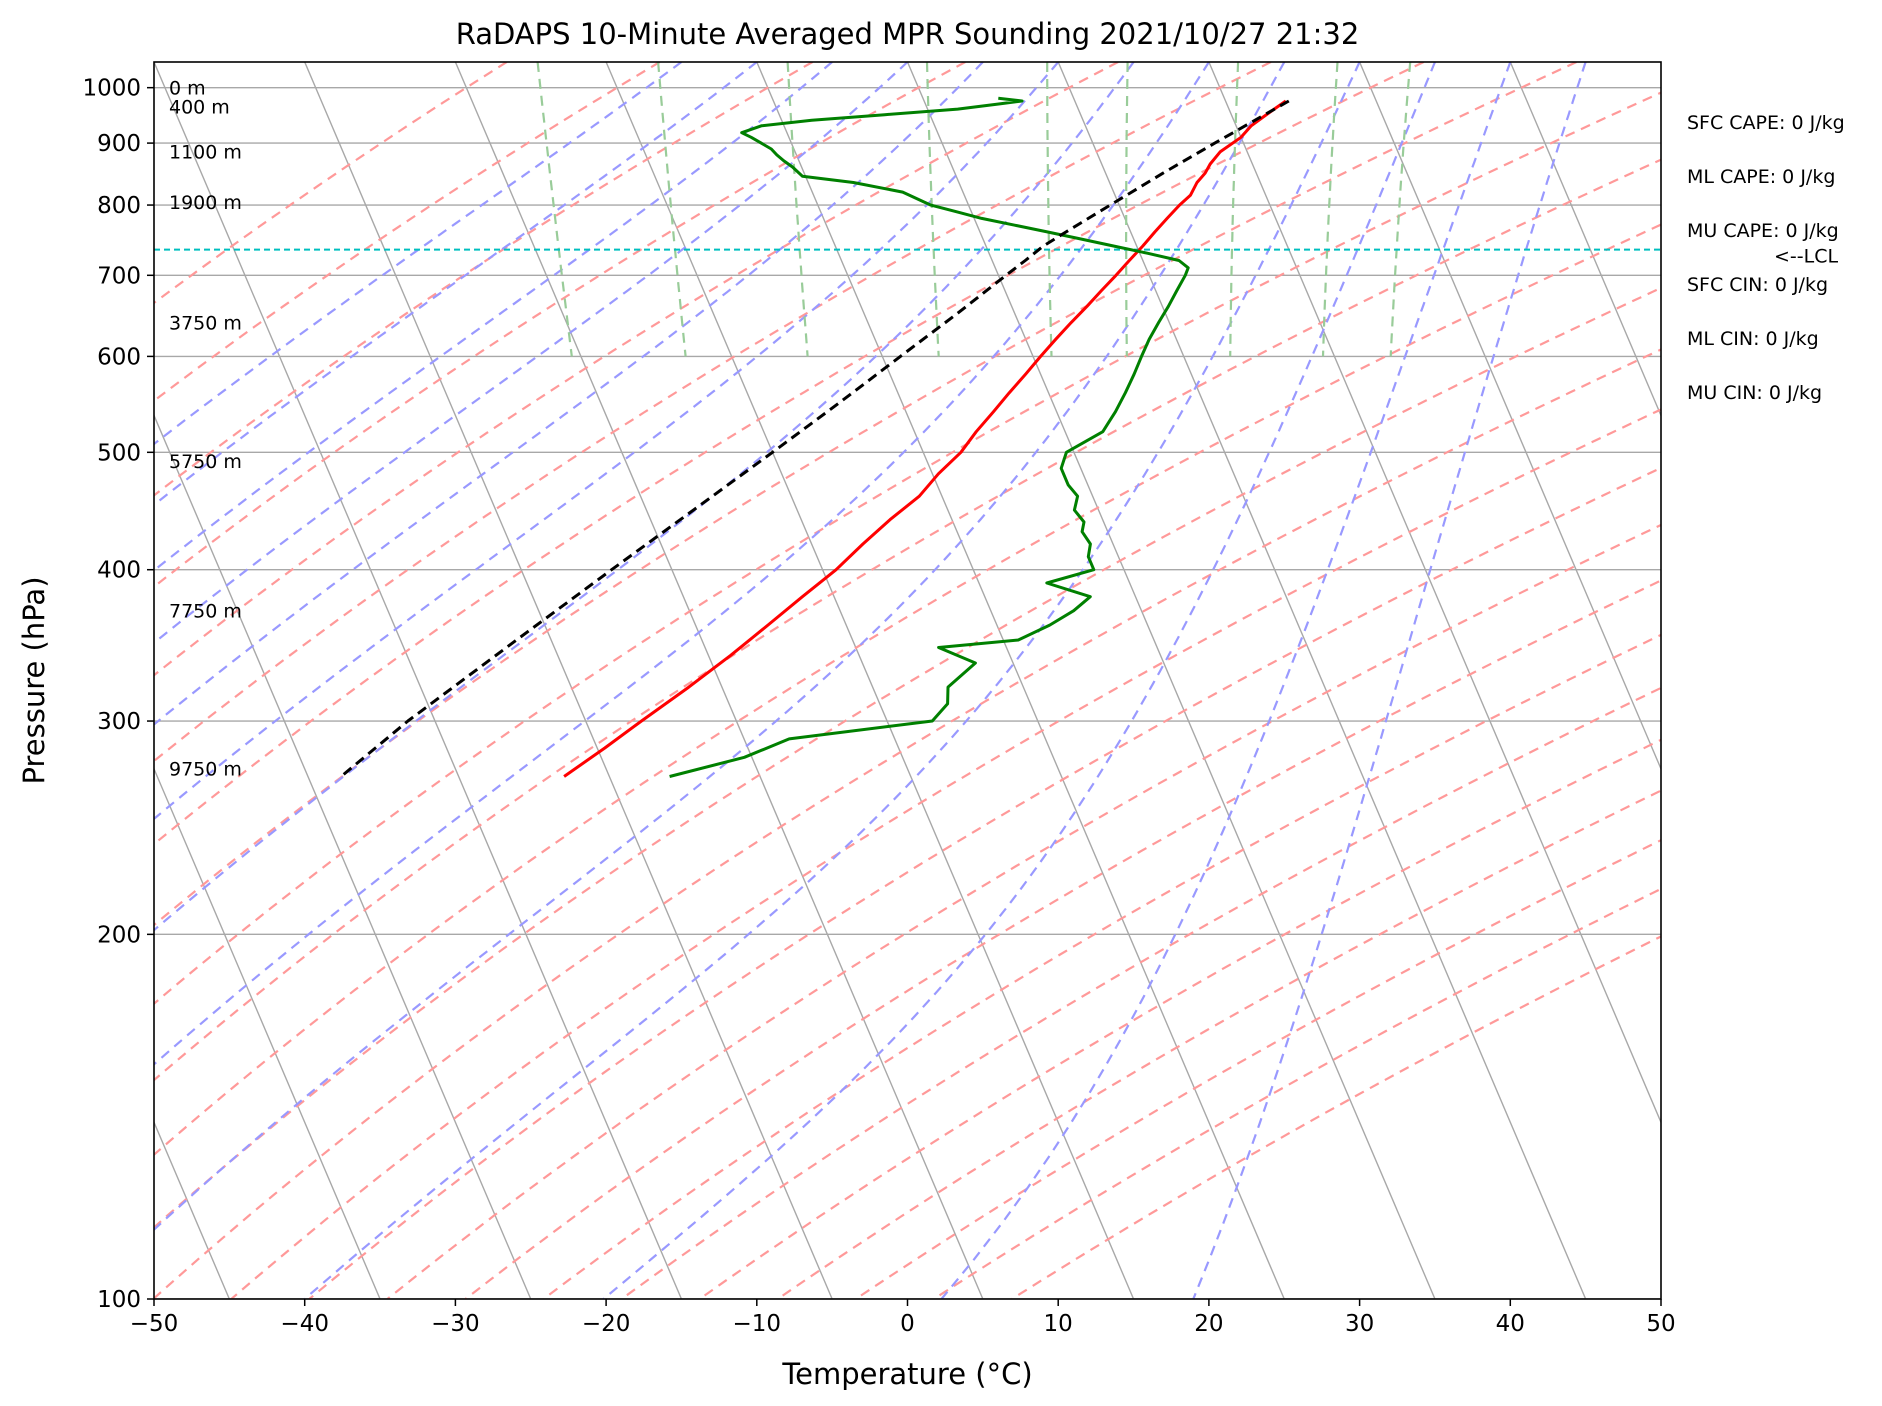 The height and width of the screenshot is (1406, 1882). Describe the element at coordinates (1757, 285) in the screenshot. I see `index-label: SFC CIN: 0 J/kg` at that location.